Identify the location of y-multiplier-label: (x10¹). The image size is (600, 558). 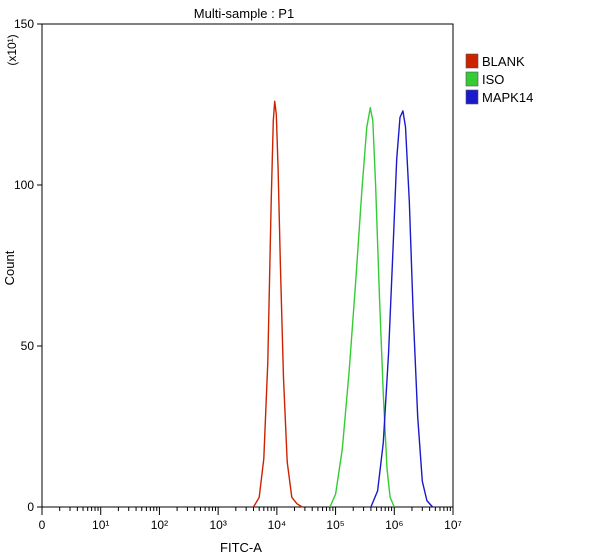
(12, 49).